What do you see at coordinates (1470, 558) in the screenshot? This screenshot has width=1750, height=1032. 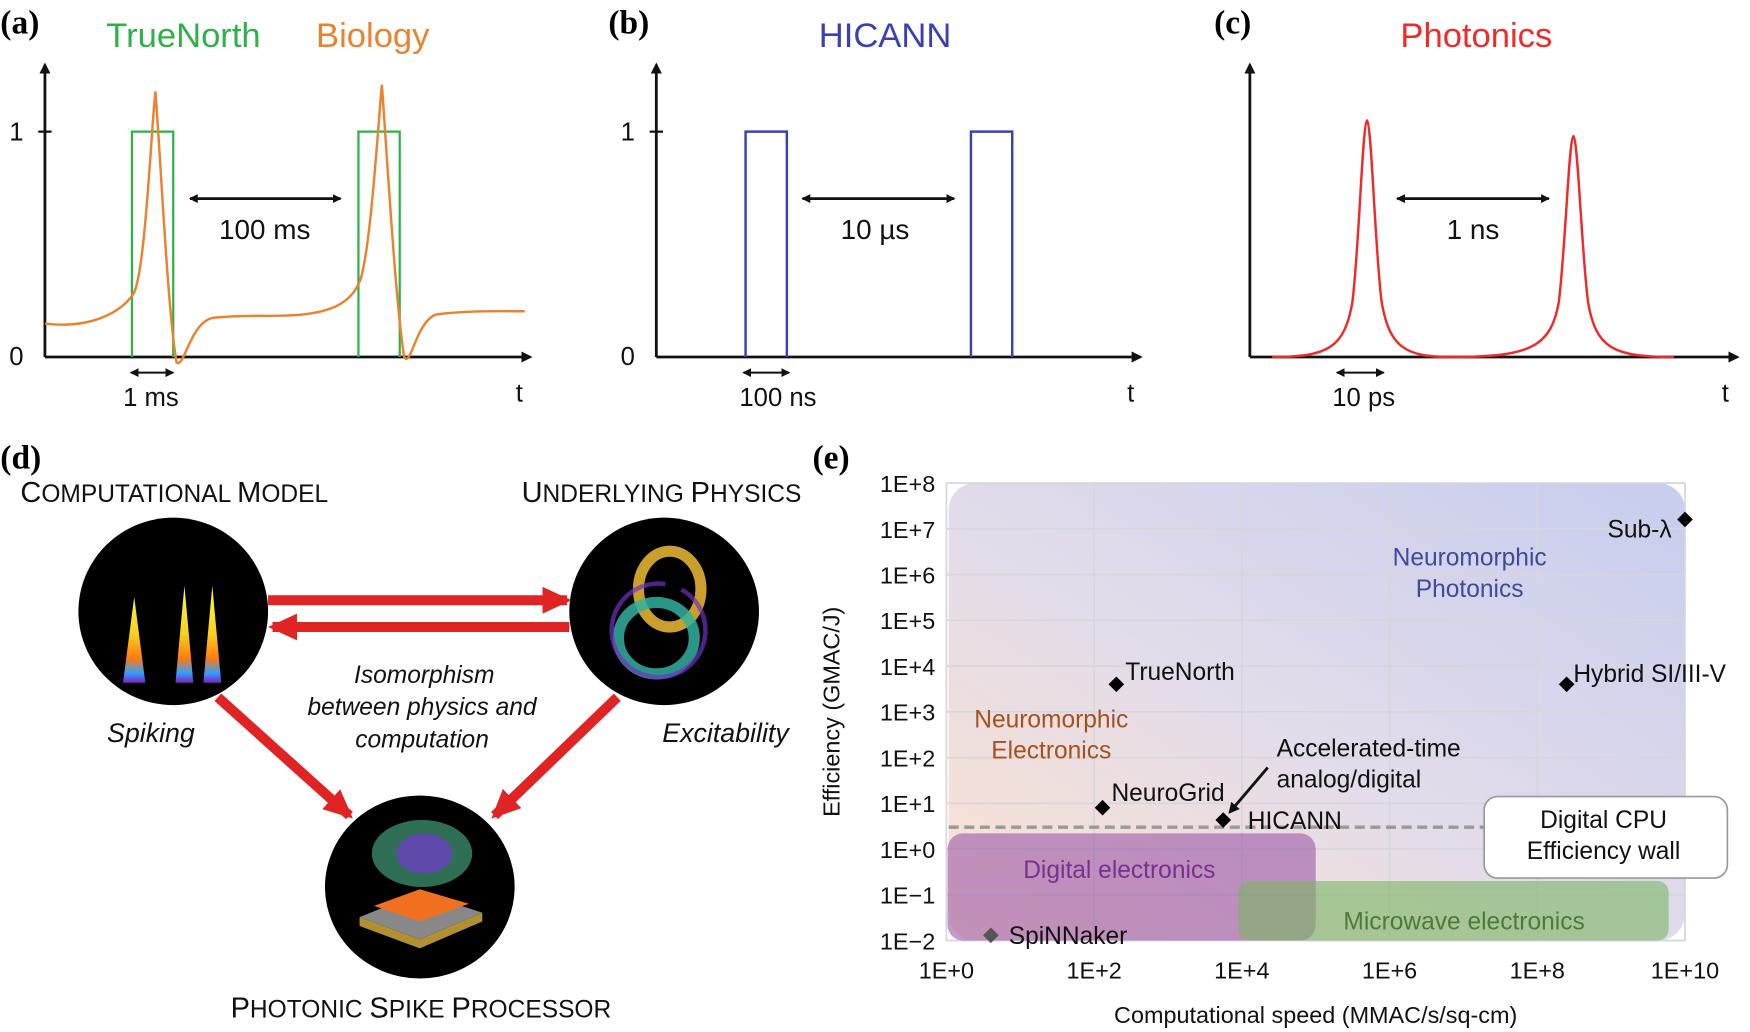 I see `region-label-photonics-line-1: Neuromorphic` at bounding box center [1470, 558].